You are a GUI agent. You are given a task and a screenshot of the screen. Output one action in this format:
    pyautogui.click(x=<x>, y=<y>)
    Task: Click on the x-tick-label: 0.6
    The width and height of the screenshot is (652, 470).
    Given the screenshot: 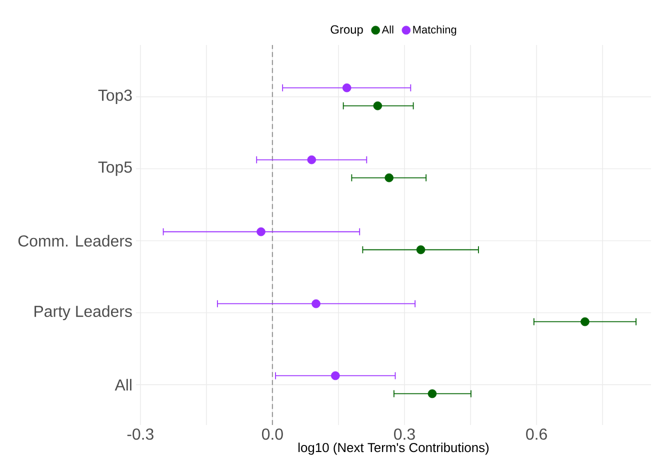 What is the action you would take?
    pyautogui.click(x=536, y=434)
    